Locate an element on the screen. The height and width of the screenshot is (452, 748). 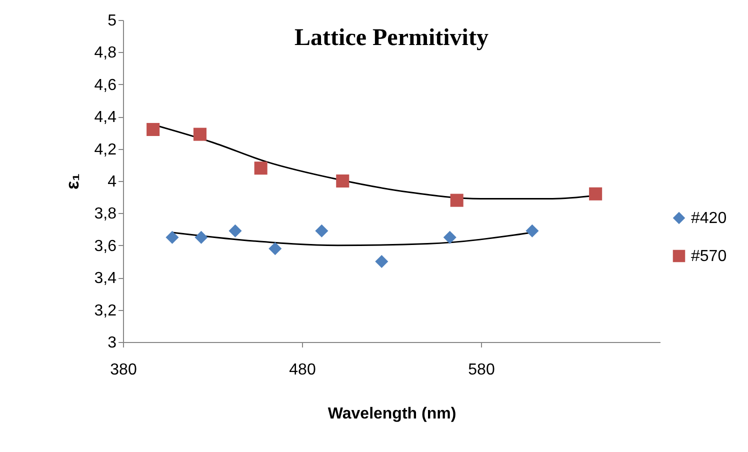
y-tick-label: 3,8 is located at coordinates (105, 214).